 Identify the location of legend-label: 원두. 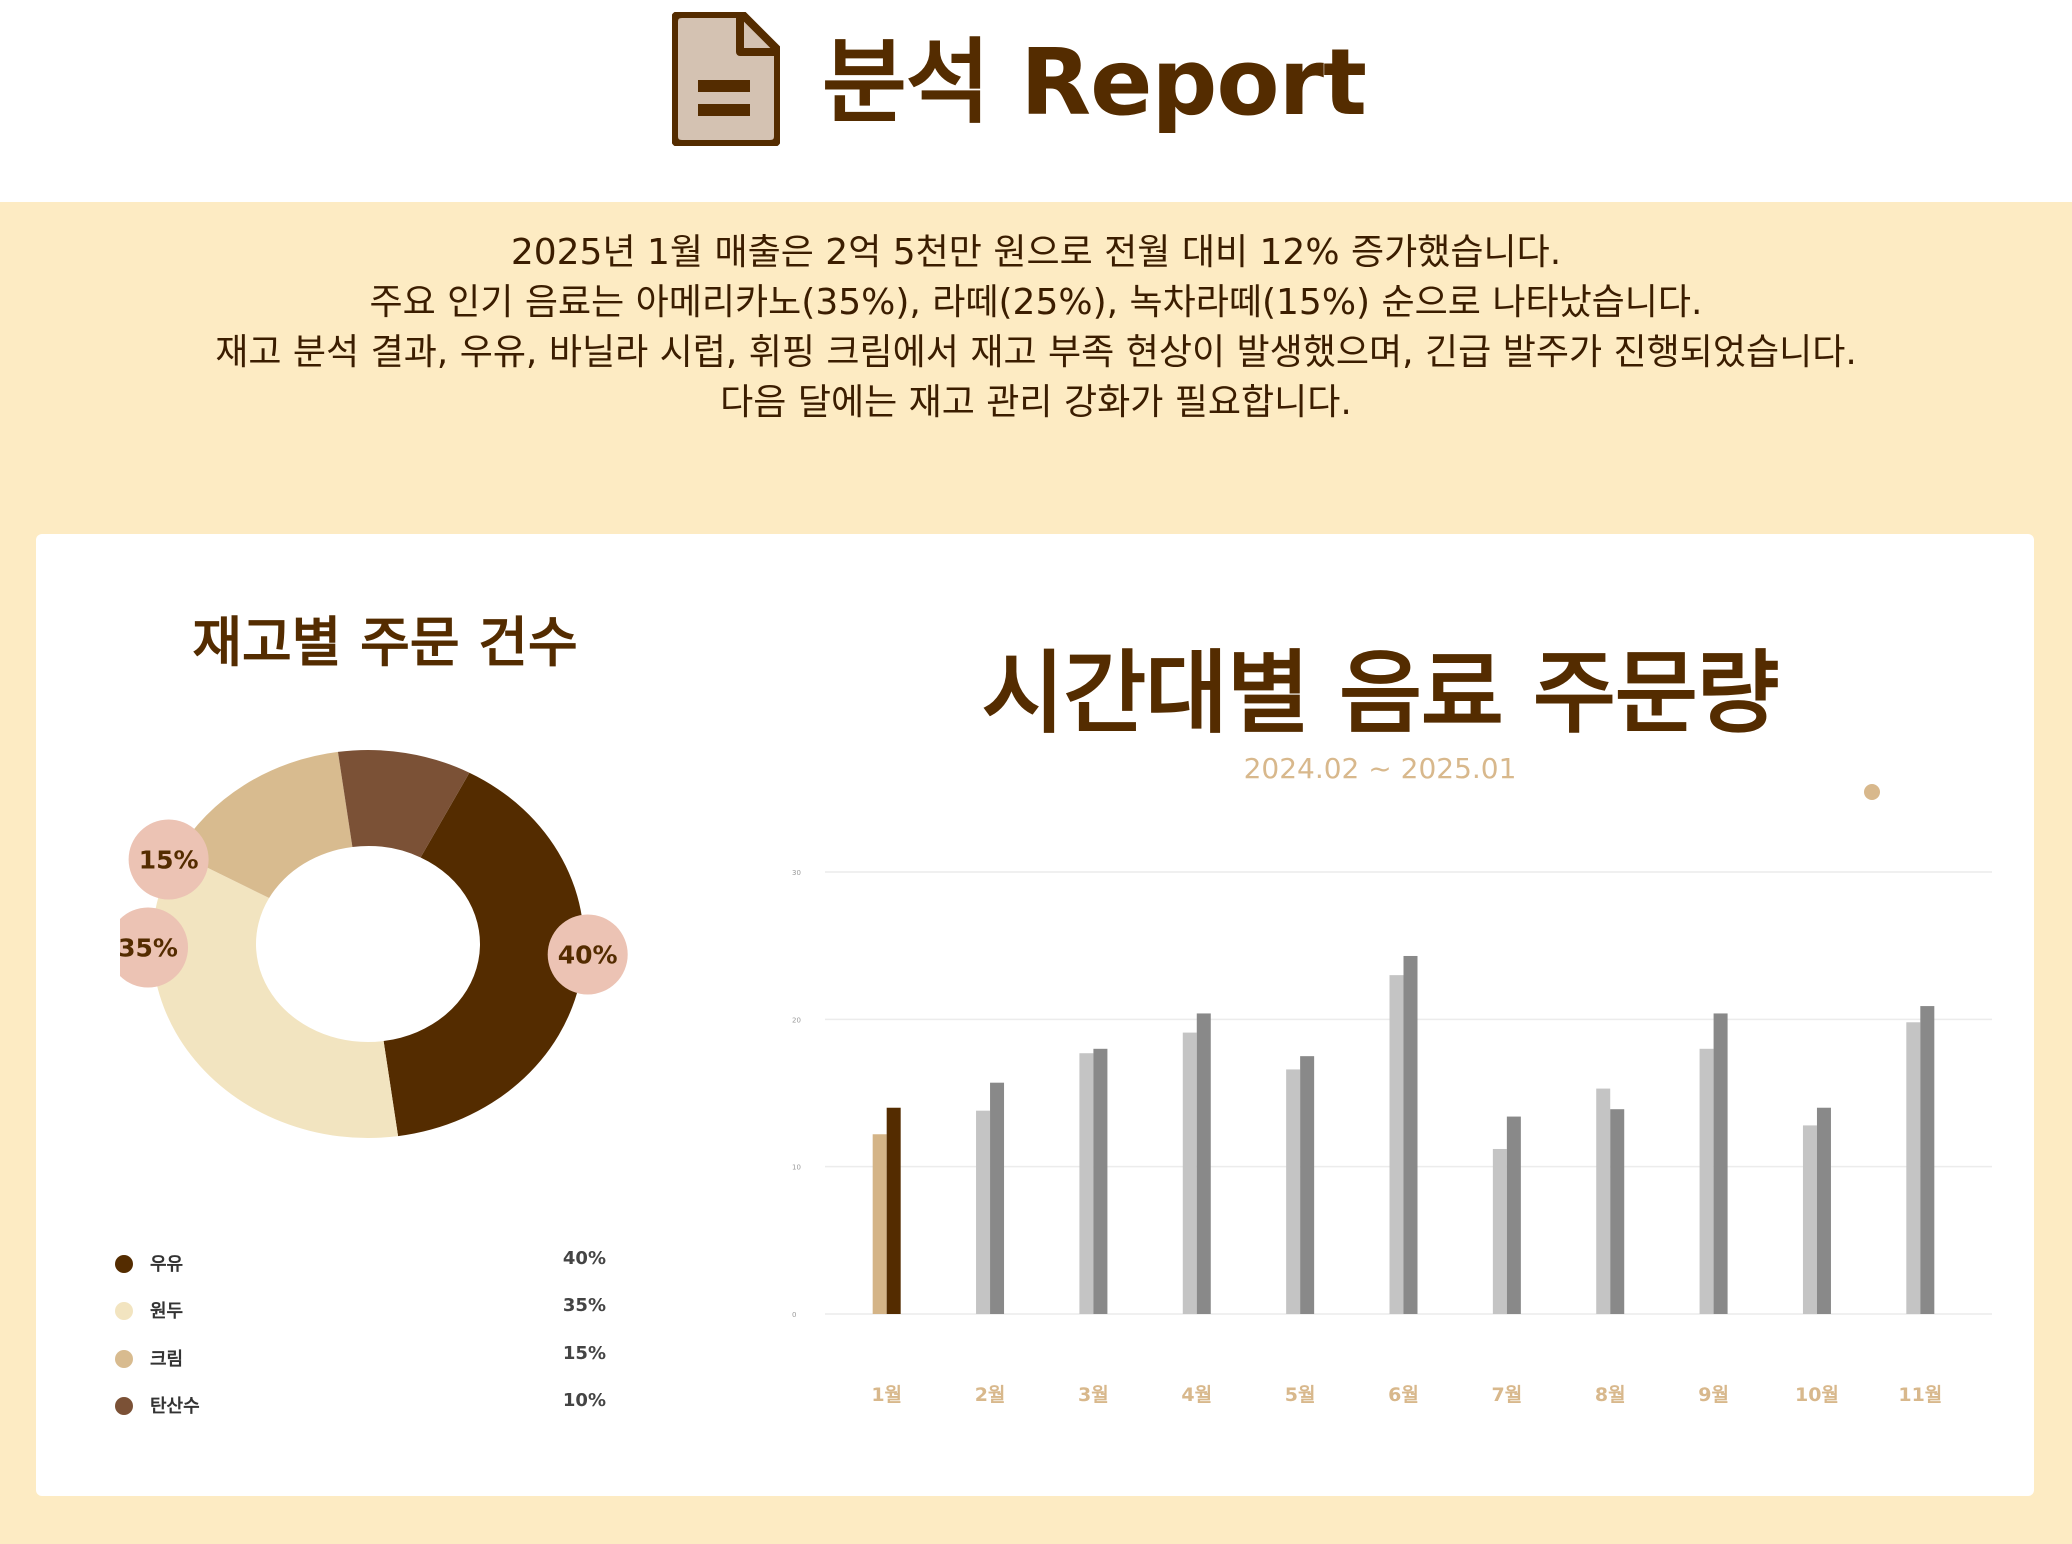
(167, 1311).